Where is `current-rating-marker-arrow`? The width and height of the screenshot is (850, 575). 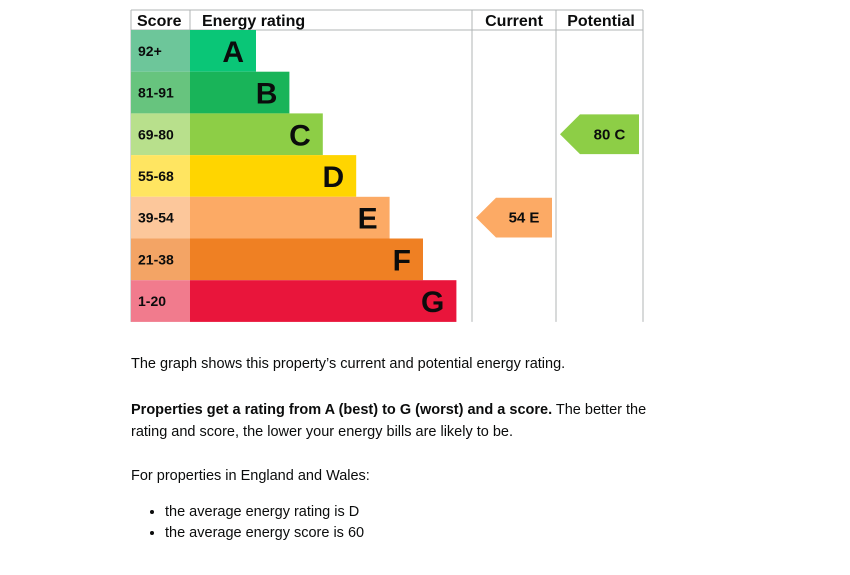
current-rating-marker-arrow is located at coordinates (514, 217).